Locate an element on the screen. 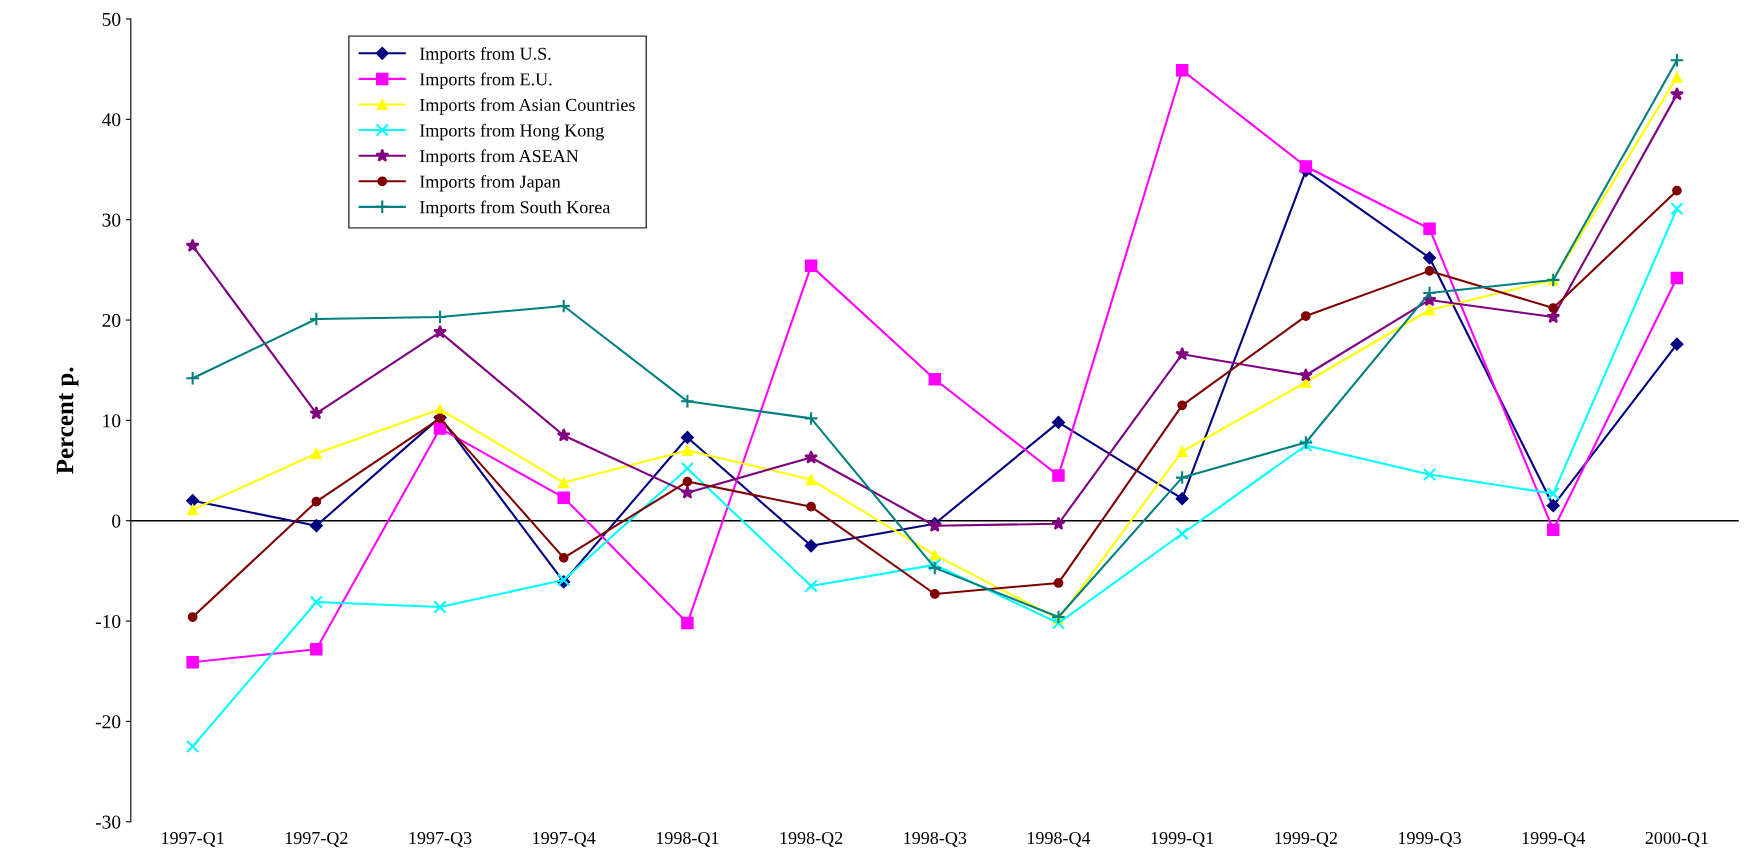 The height and width of the screenshot is (865, 1744). x-tick-label: 1997-Q1 is located at coordinates (193, 839).